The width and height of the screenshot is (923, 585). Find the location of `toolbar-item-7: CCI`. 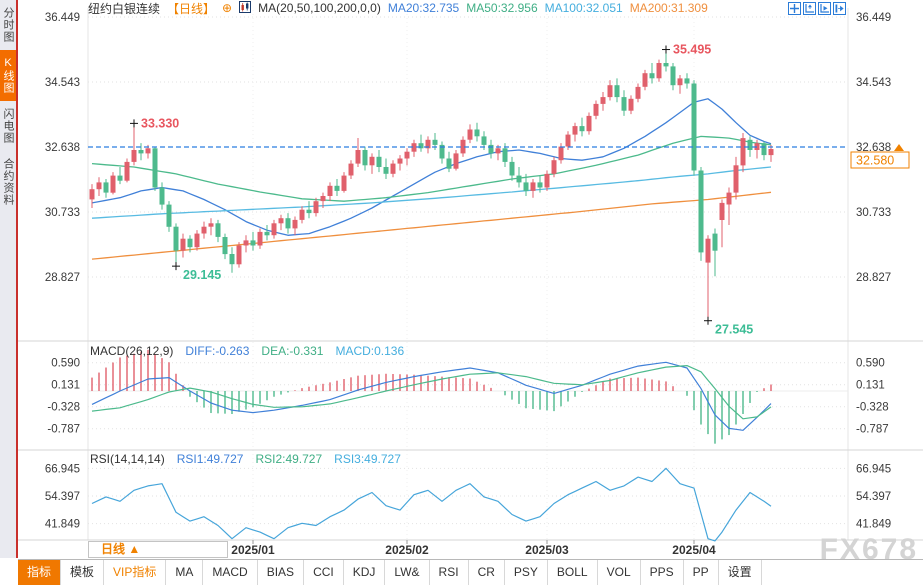

toolbar-item-7: CCI is located at coordinates (324, 572).